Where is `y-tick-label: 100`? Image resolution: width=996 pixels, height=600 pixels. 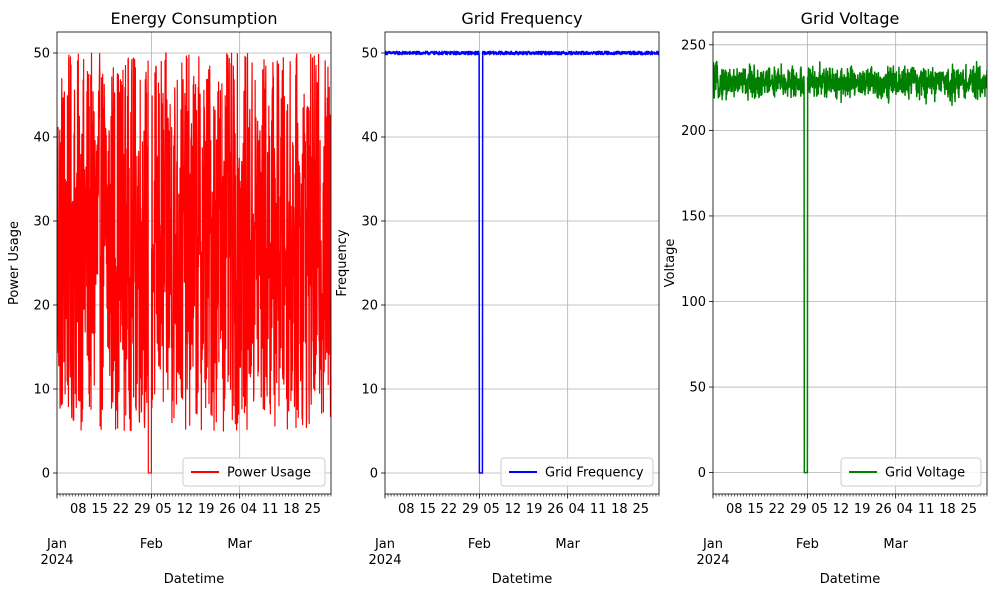 y-tick-label: 100 is located at coordinates (693, 302).